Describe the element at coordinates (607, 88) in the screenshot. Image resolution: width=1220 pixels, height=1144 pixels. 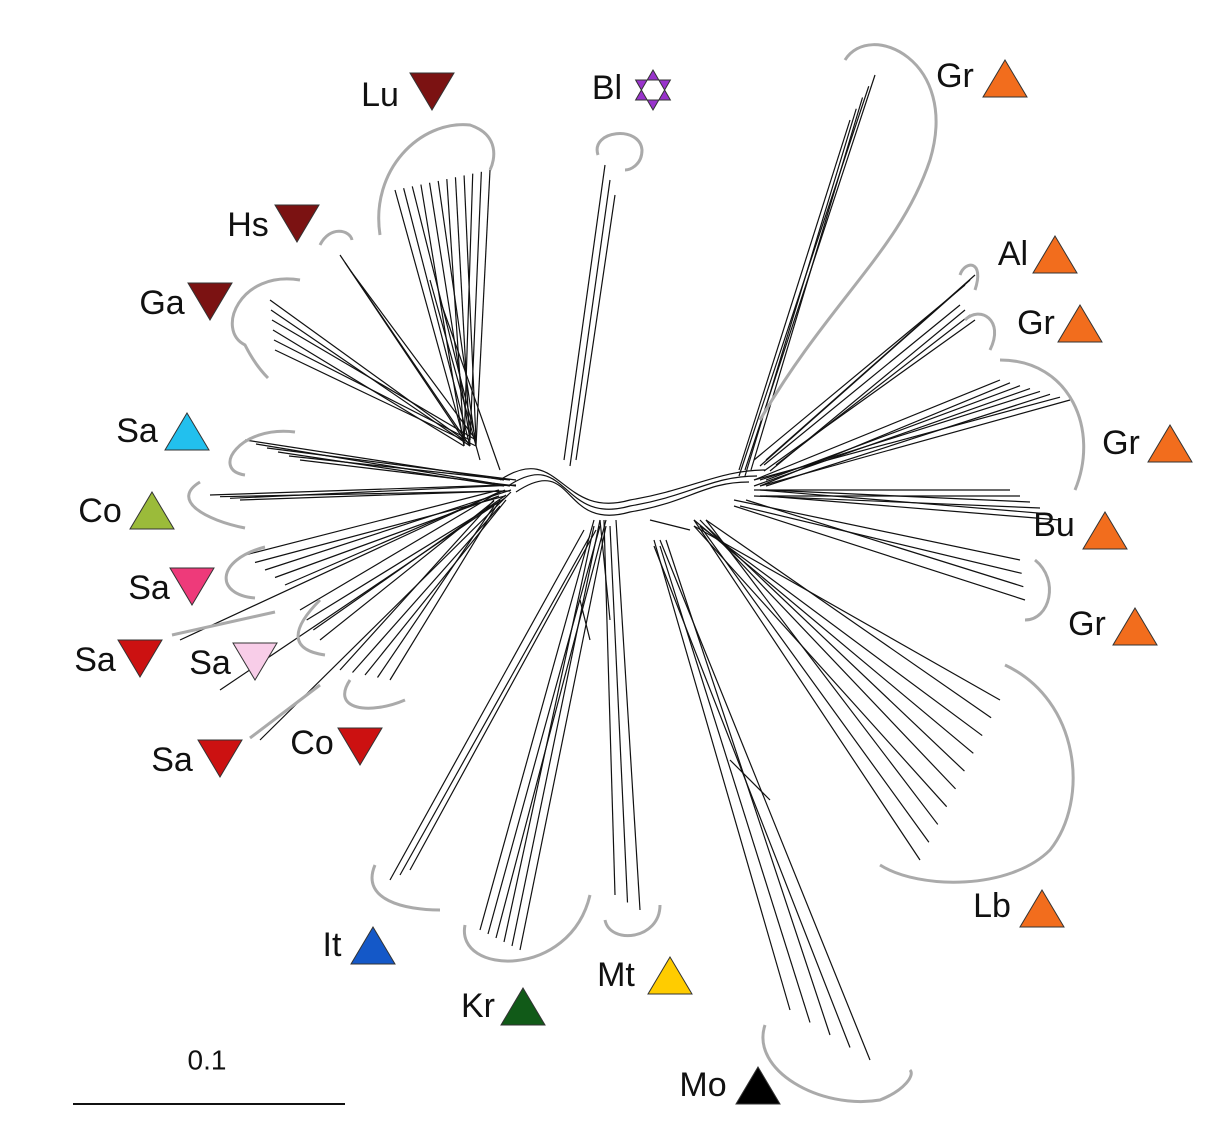
I see `node-label: Bl` at that location.